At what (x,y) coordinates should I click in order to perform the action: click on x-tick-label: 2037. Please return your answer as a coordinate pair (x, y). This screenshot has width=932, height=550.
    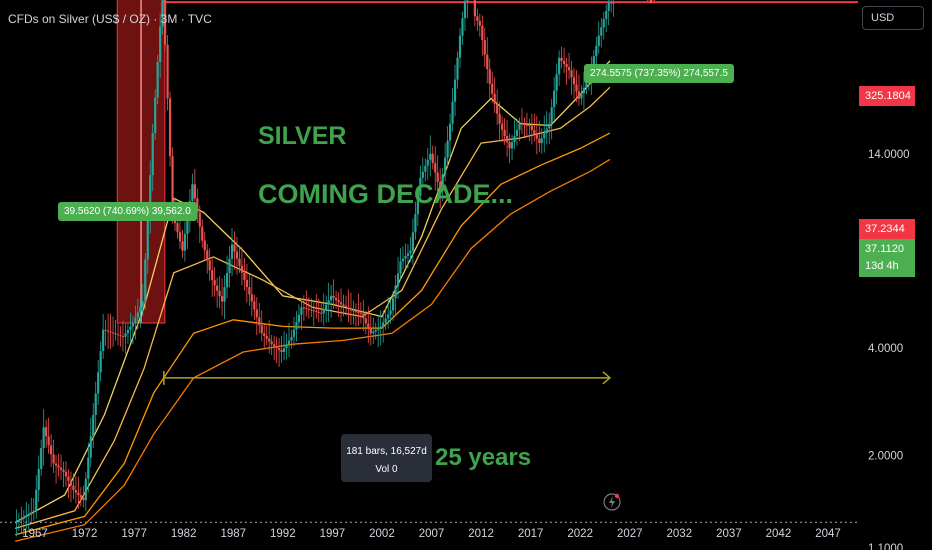
    Looking at the image, I should click on (729, 534).